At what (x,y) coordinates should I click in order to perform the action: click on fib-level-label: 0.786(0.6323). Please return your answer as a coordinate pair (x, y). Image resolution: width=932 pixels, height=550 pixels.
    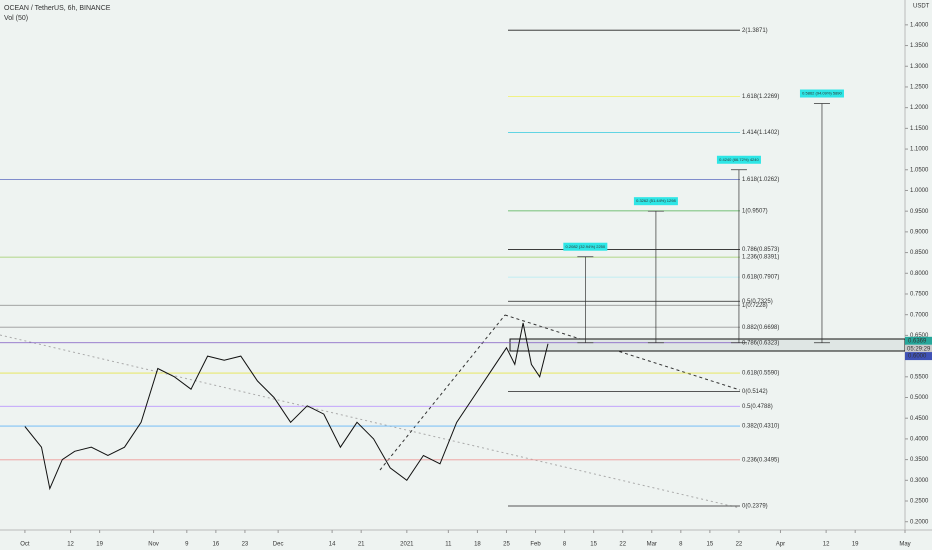
    Looking at the image, I should click on (760, 343).